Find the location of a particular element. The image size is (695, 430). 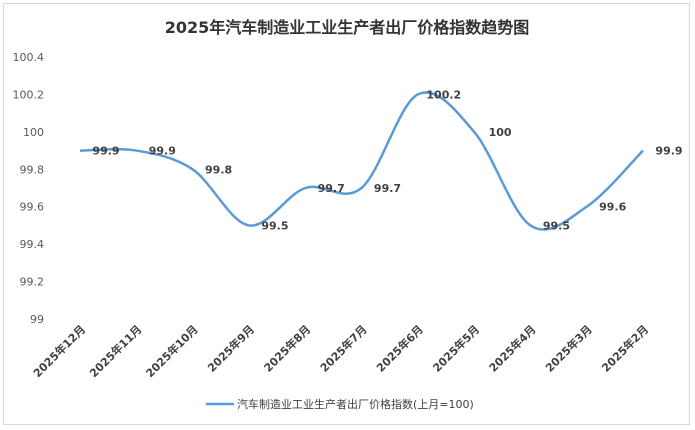

y-tick-label: 99.6 is located at coordinates (32, 207).